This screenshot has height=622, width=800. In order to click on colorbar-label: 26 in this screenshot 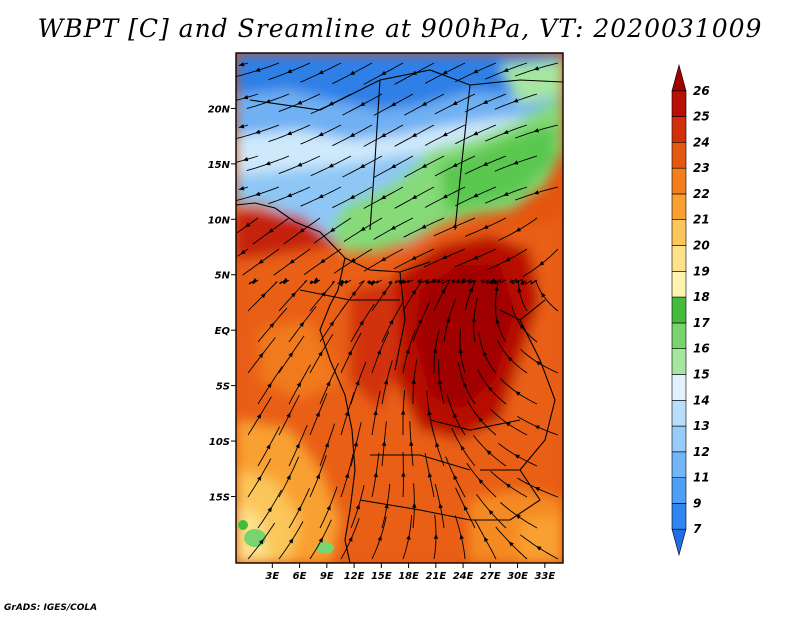, I will do `click(701, 91)`.